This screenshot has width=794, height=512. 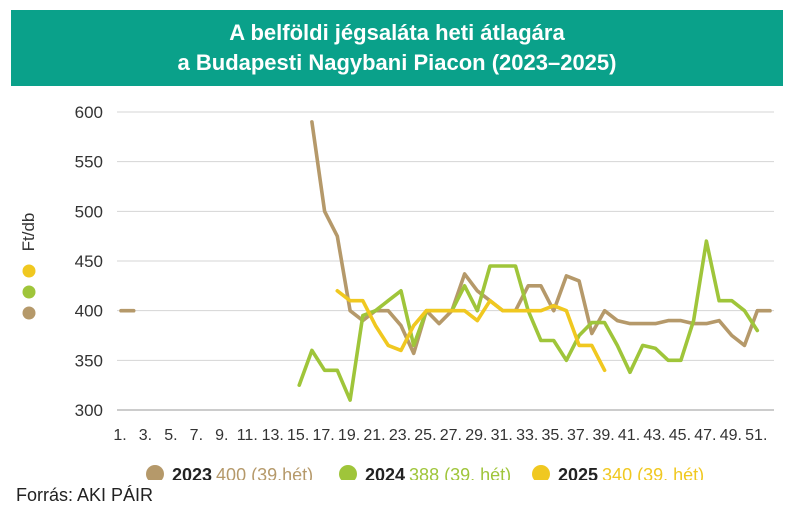 I want to click on x-tick-label: 5., so click(x=170, y=435).